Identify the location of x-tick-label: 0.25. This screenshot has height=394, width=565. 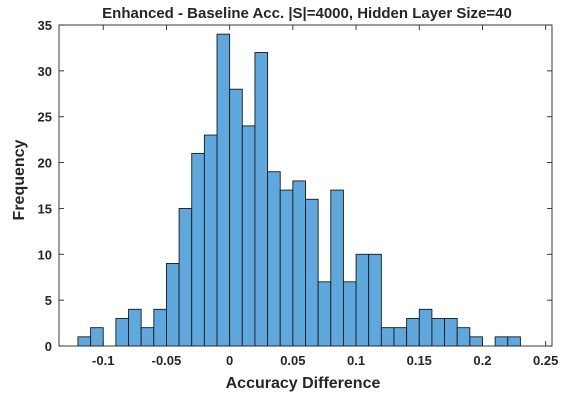
(545, 360).